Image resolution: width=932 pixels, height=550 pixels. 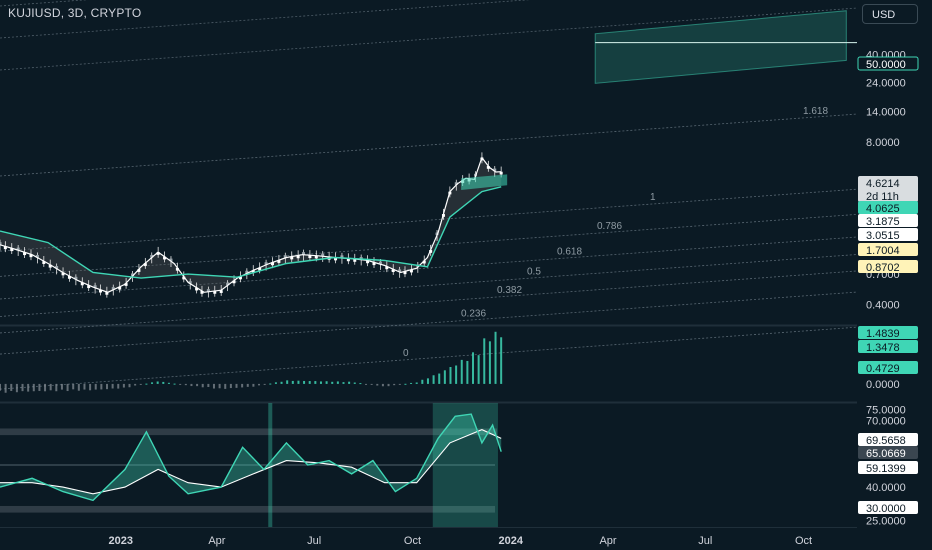 I want to click on signal-zone, so click(x=465, y=465).